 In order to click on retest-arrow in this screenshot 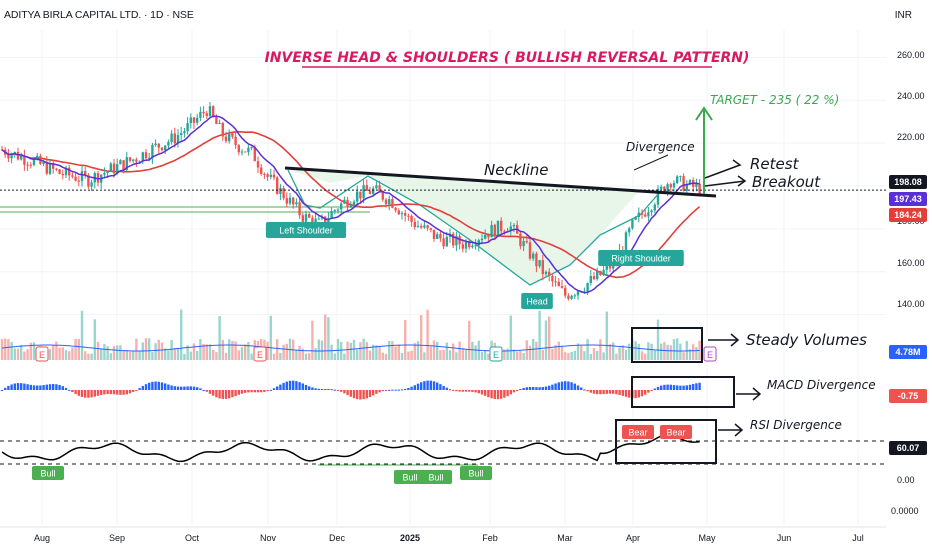, I will do `click(723, 169)`.